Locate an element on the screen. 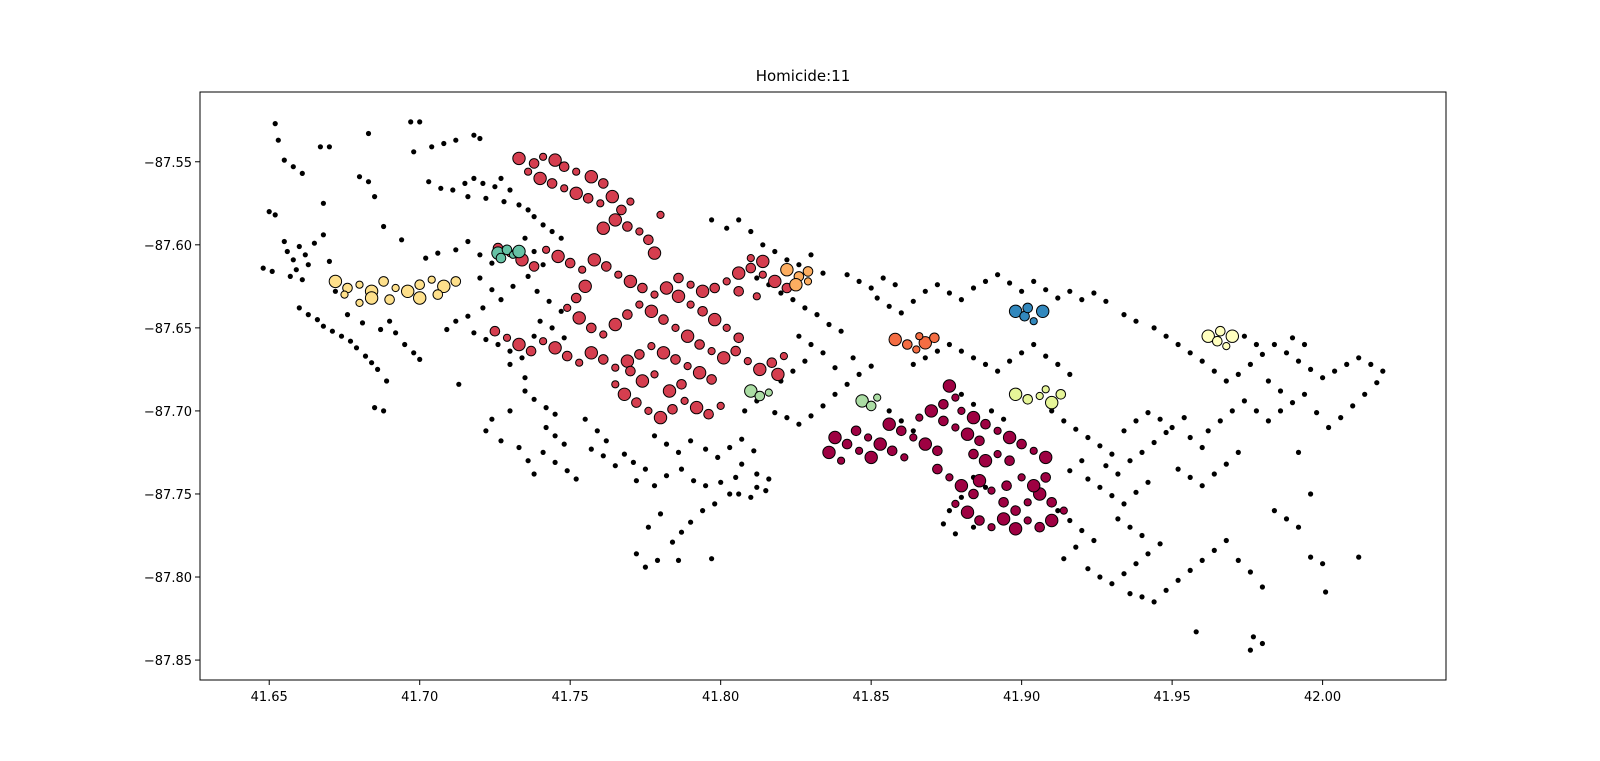 The height and width of the screenshot is (761, 1600). cluster-orangered-point is located at coordinates (907, 344).